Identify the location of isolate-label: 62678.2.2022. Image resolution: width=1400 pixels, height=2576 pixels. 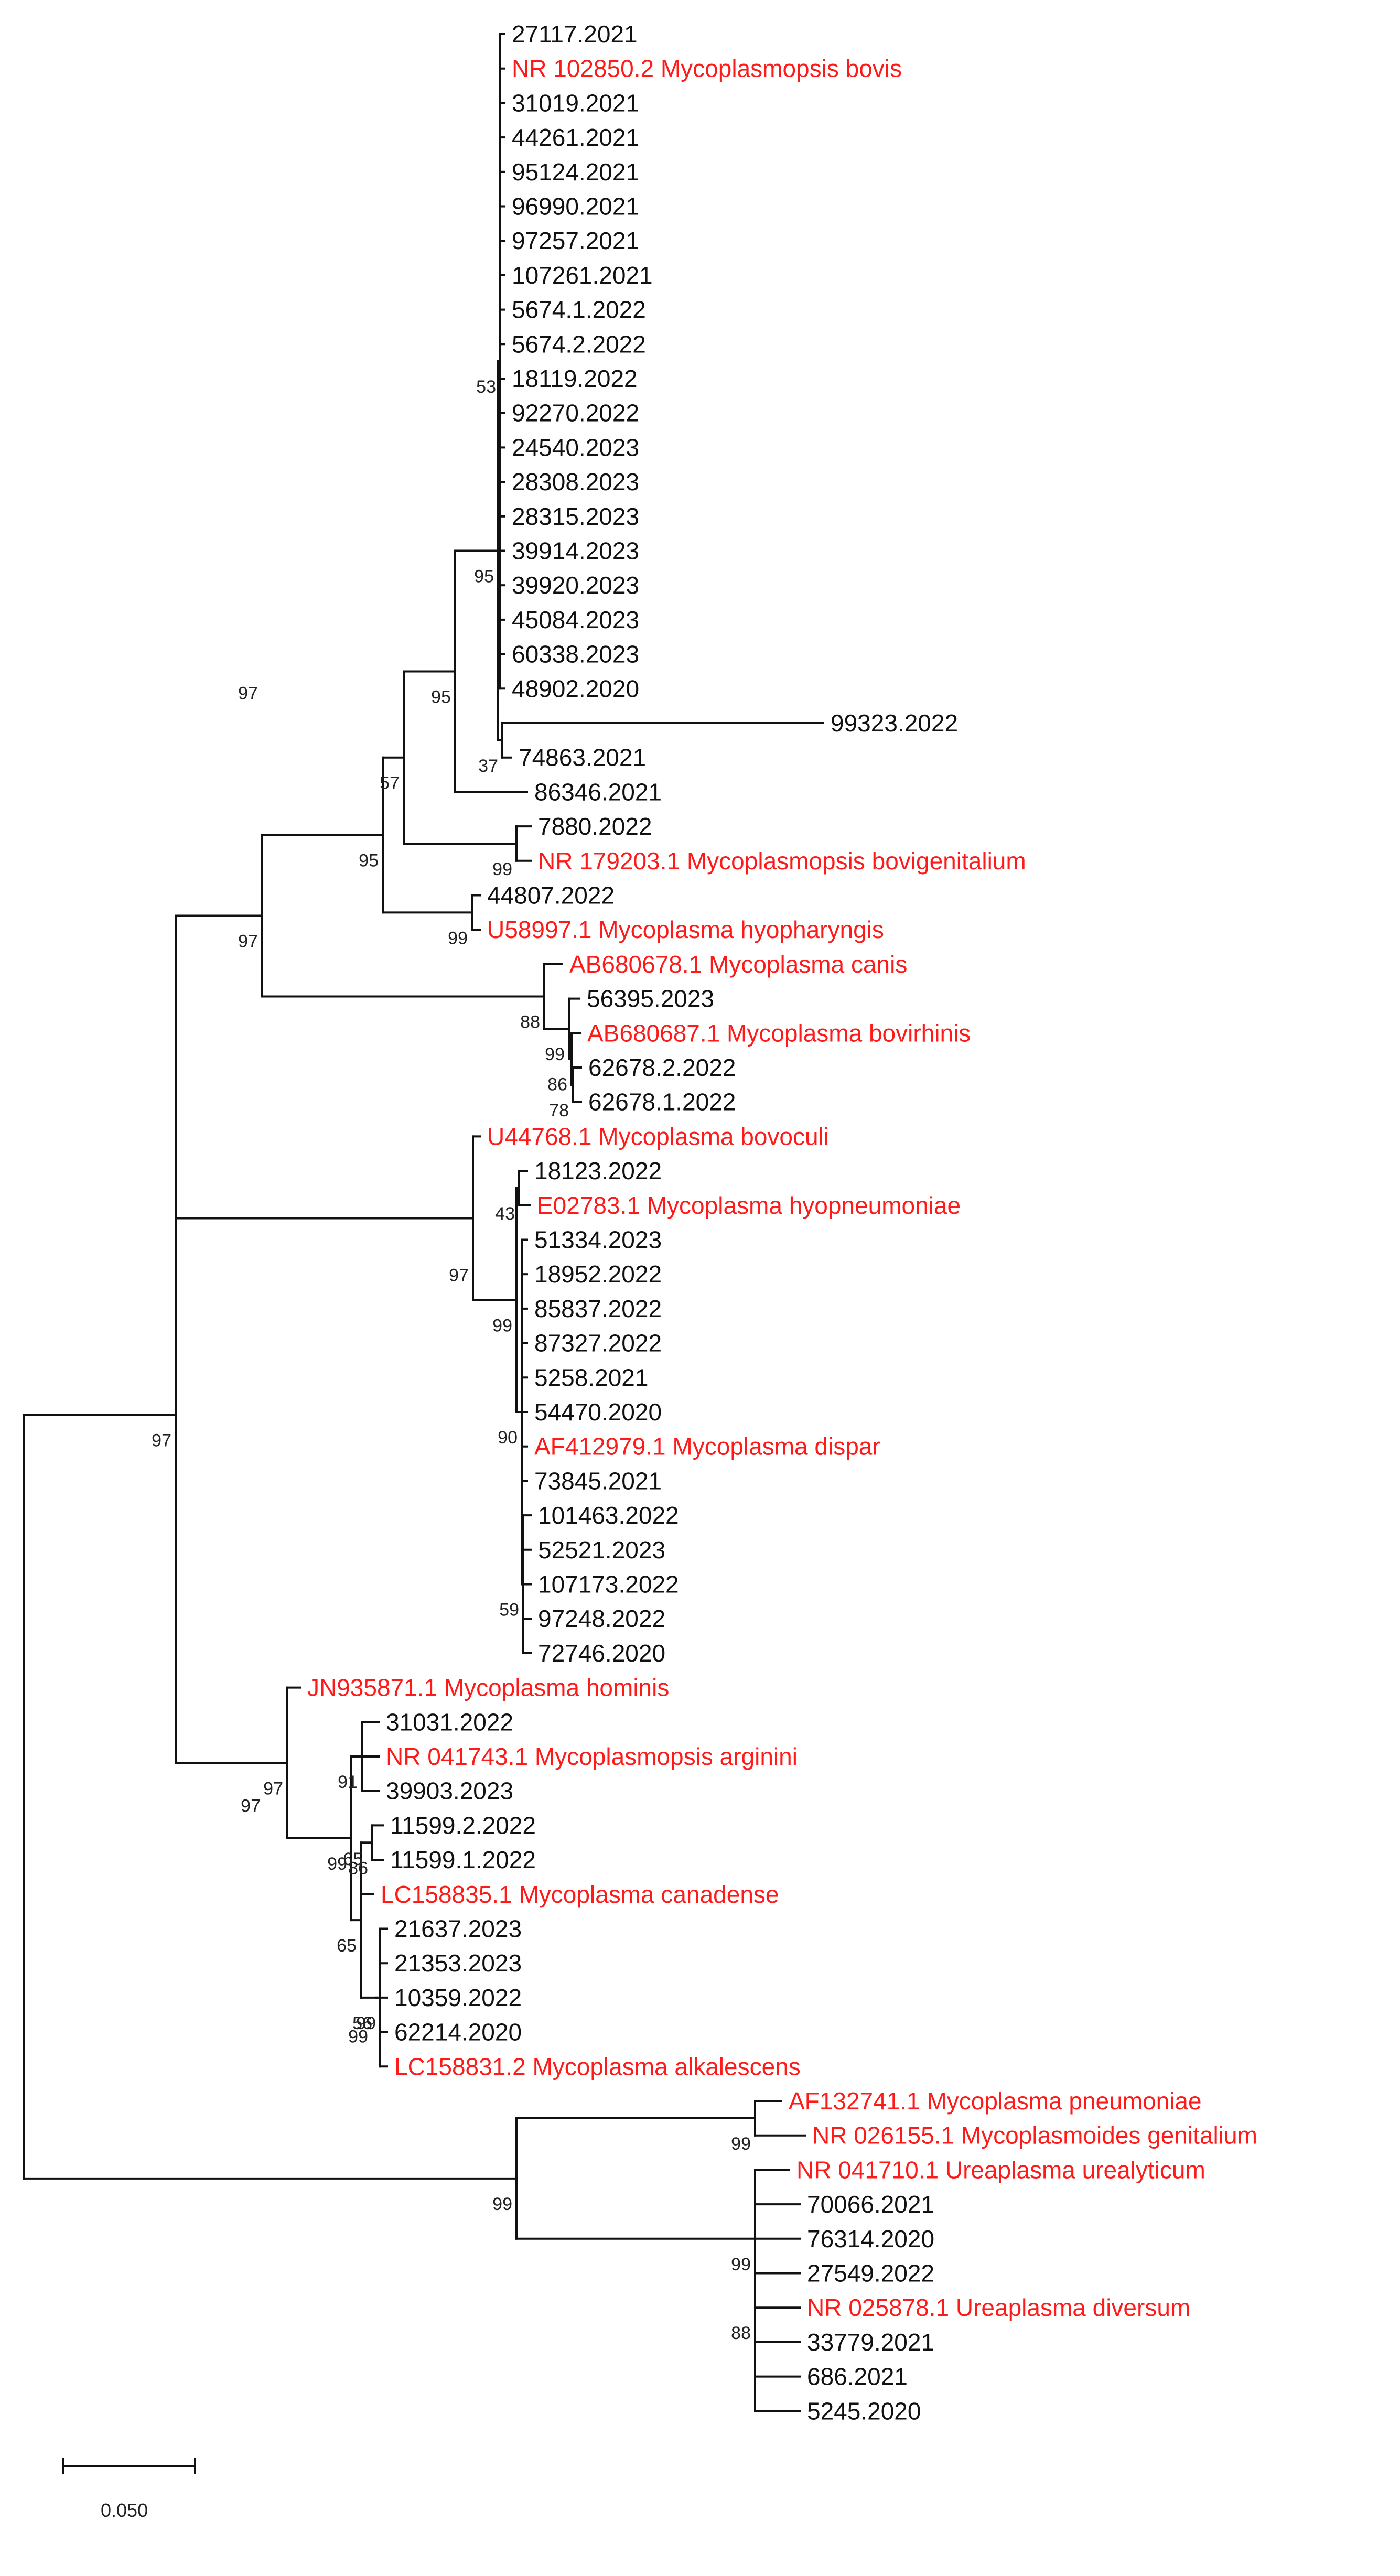
(662, 1067).